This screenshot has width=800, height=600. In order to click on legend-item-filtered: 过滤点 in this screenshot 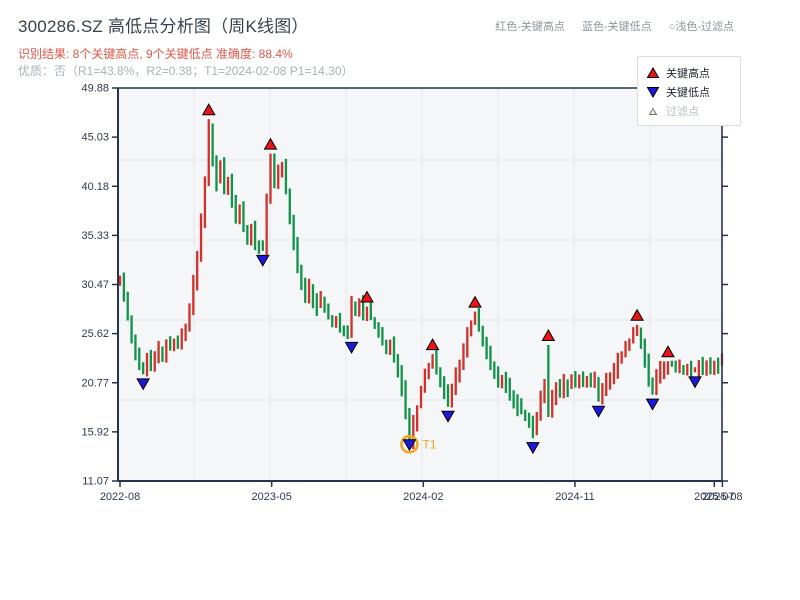, I will do `click(689, 110)`.